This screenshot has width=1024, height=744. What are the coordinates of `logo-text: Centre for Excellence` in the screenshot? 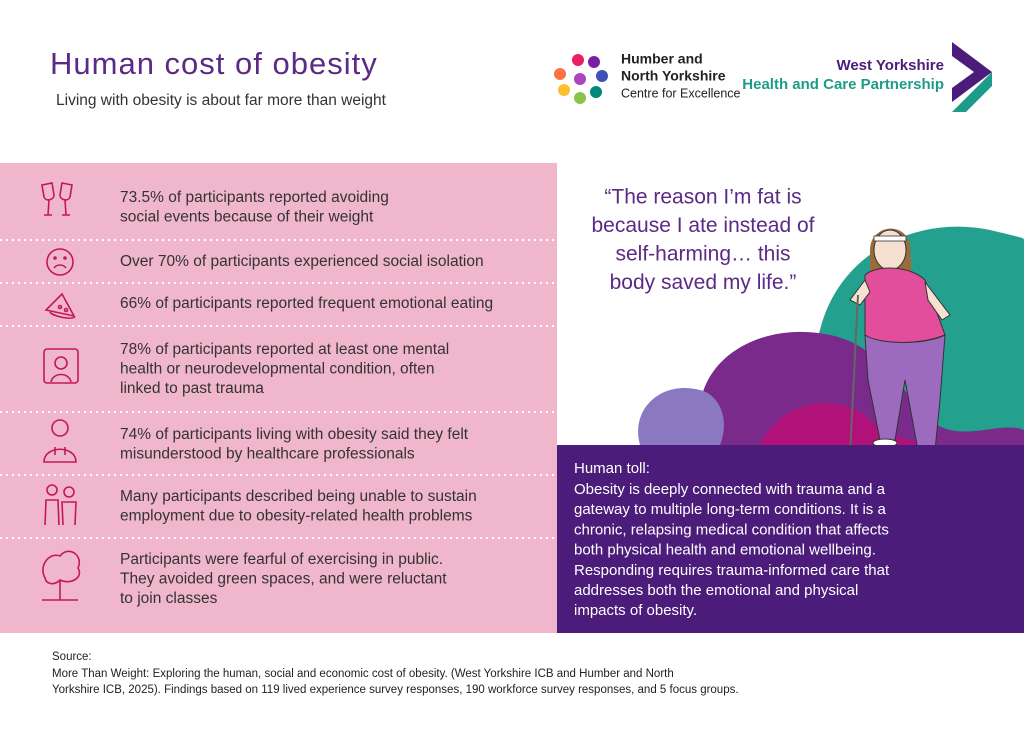 It's located at (681, 93).